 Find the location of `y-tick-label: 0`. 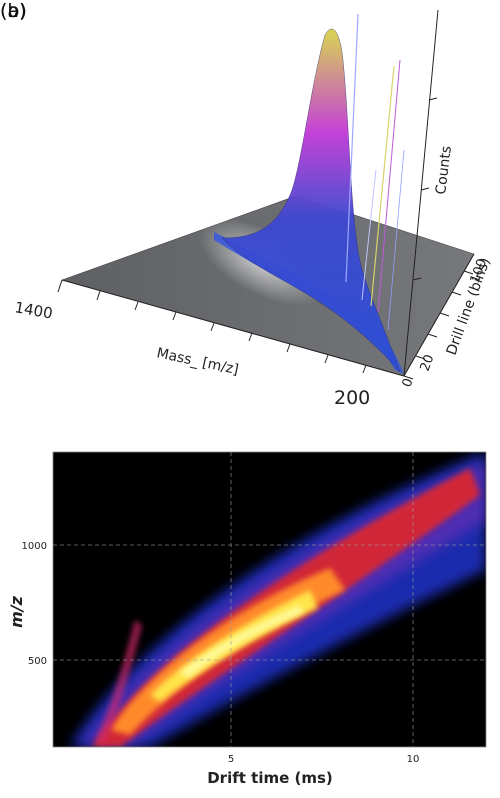

y-tick-label: 0 is located at coordinates (408, 382).